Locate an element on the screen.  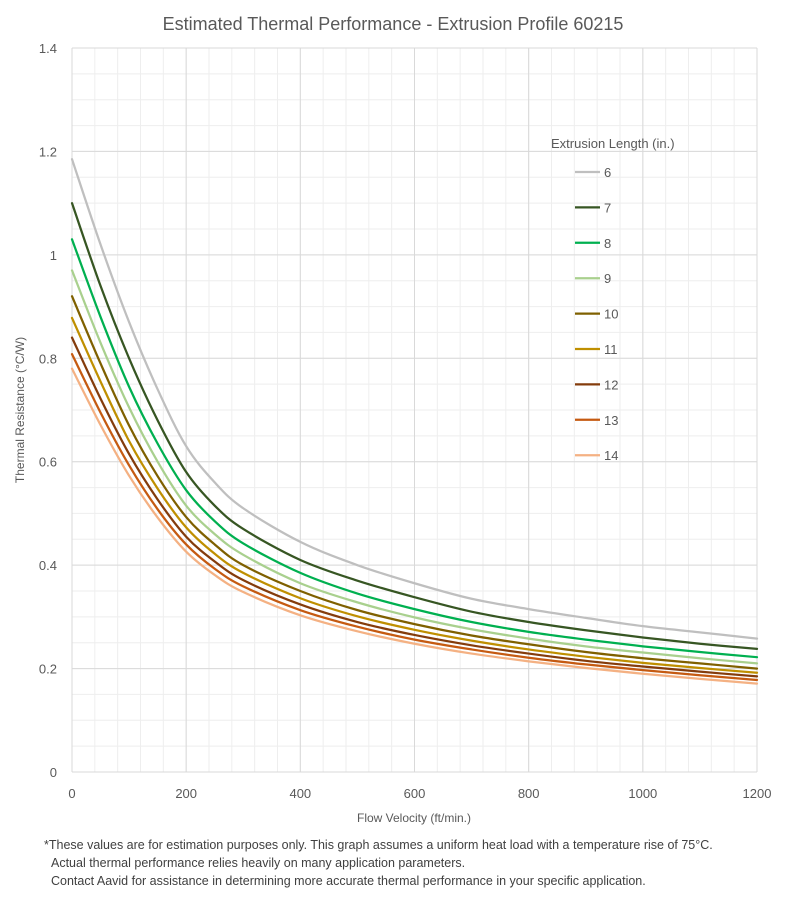
legend-label-8: 8 is located at coordinates (607, 243).